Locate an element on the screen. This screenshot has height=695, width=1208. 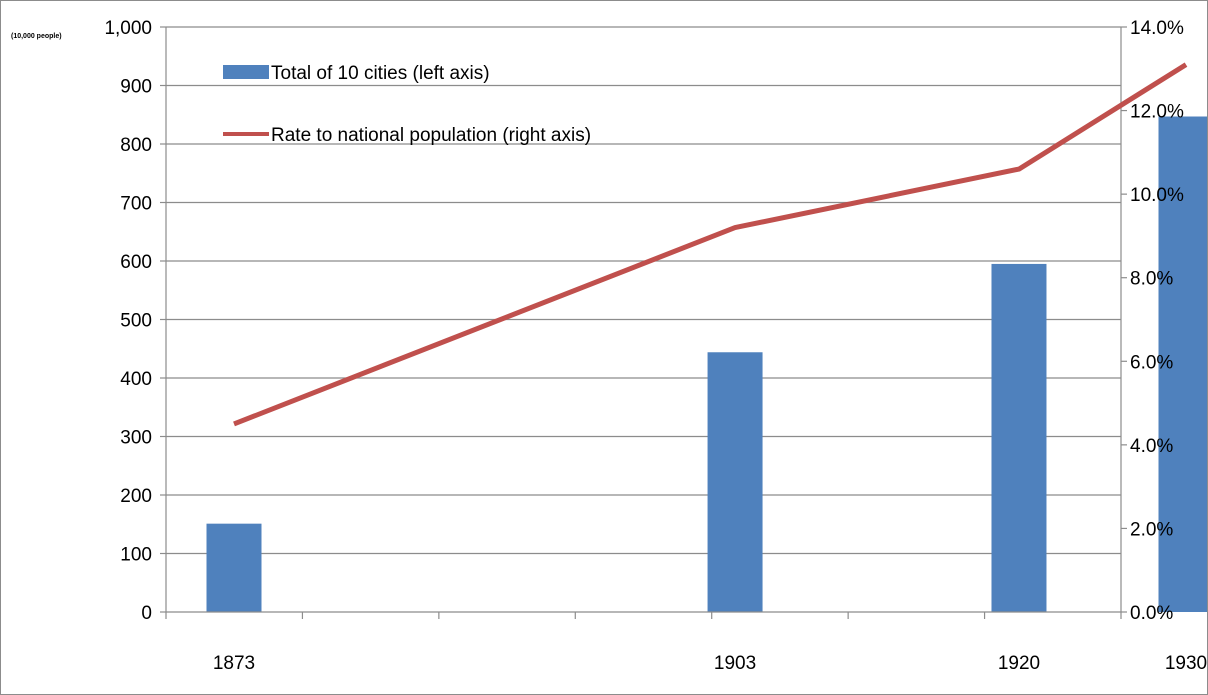
y-left-tick-label: 800 is located at coordinates (136, 145).